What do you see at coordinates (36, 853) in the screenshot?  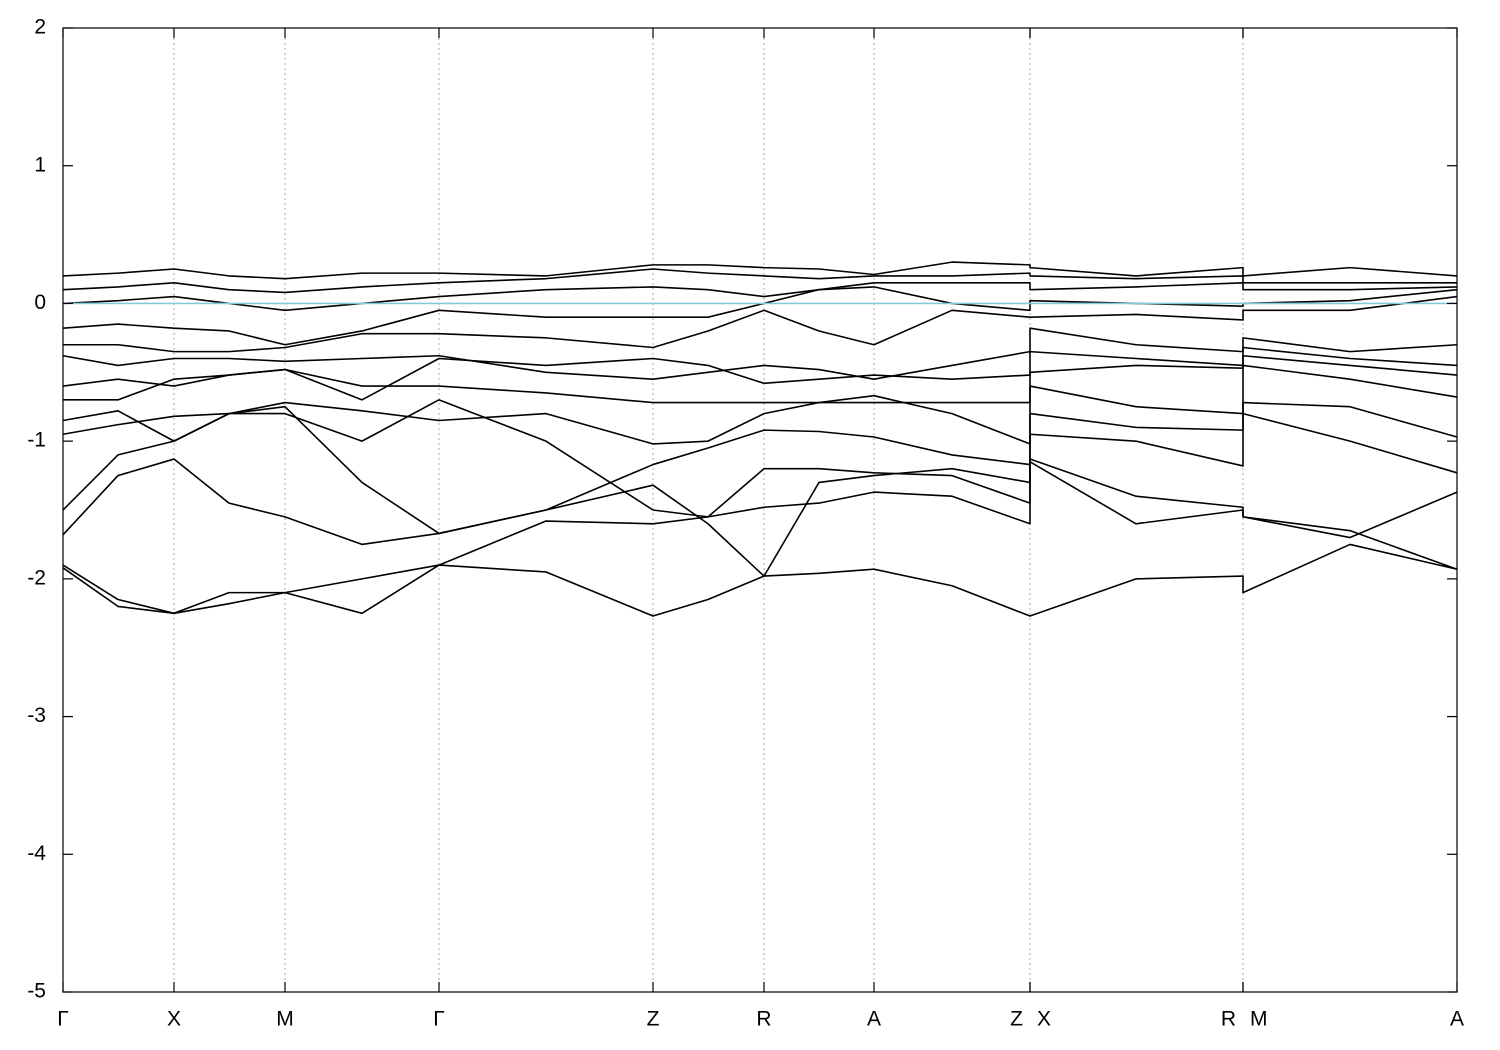 I see `y-tick-label: -4` at bounding box center [36, 853].